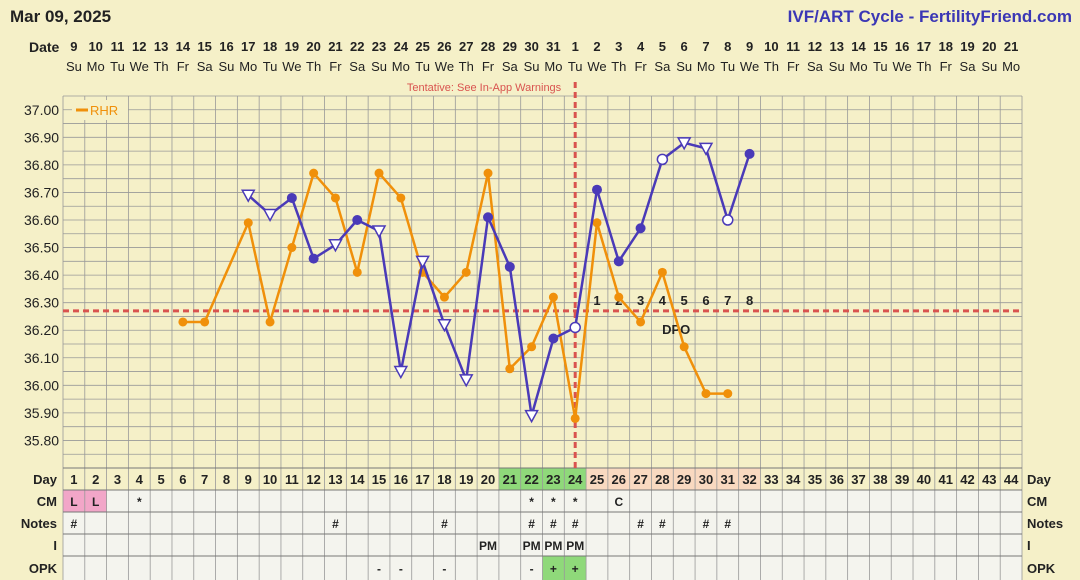 The width and height of the screenshot is (1080, 580). I want to click on date-label: 22, so click(357, 46).